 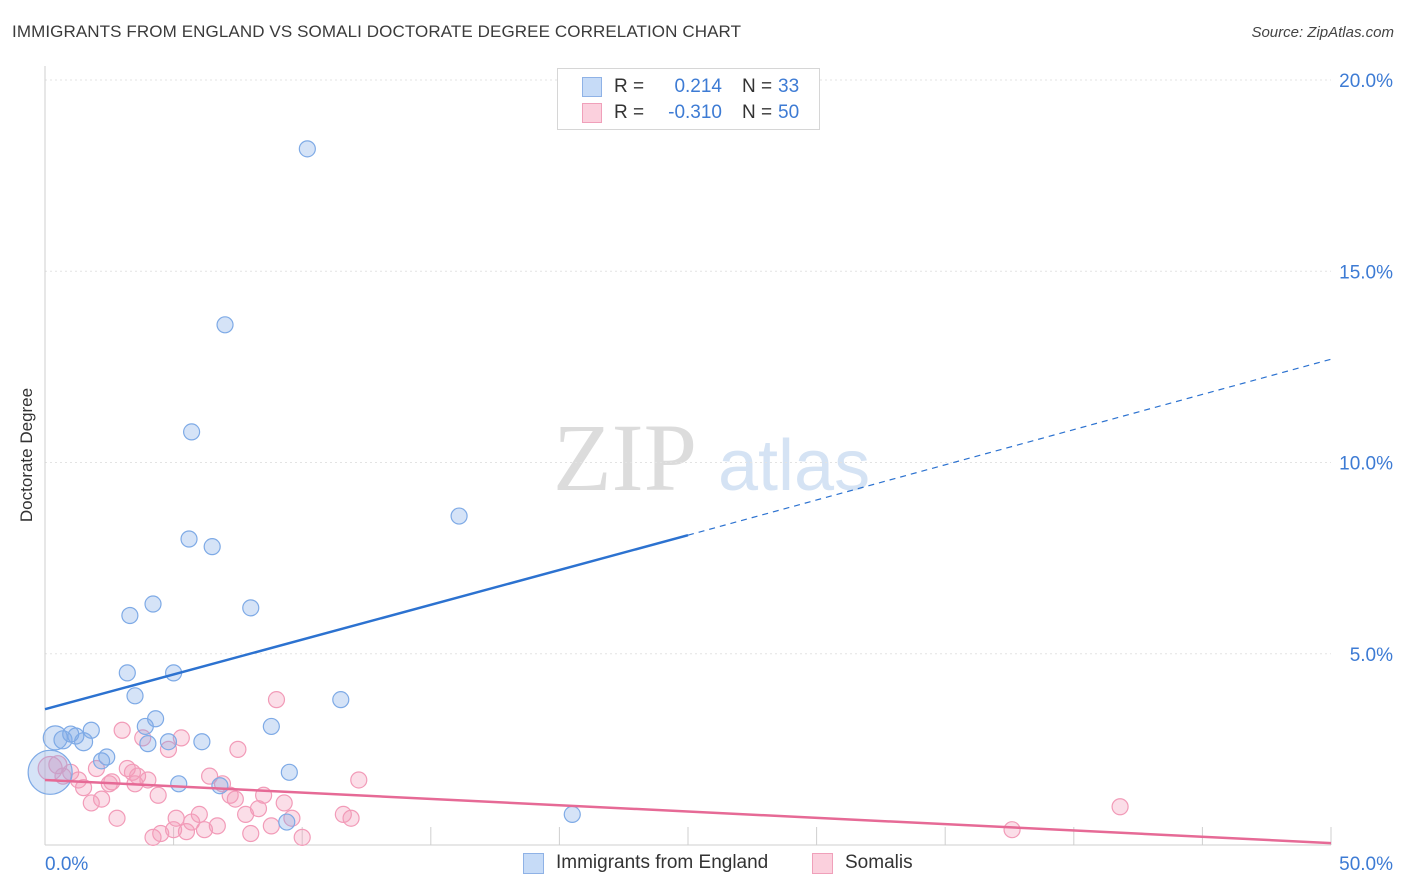 I want to click on source-label: Source: ZipAtlas.com, so click(x=1322, y=32).